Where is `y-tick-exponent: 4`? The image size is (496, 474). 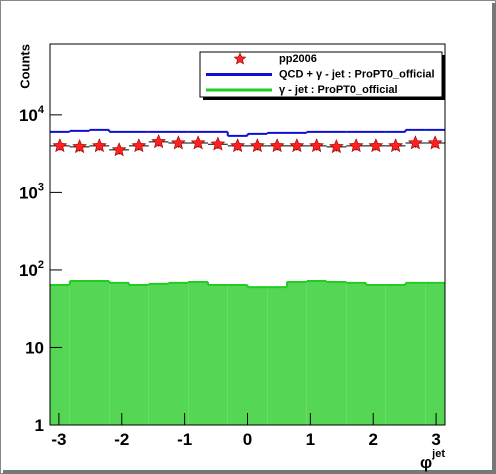
y-tick-exponent: 4 is located at coordinates (41, 110).